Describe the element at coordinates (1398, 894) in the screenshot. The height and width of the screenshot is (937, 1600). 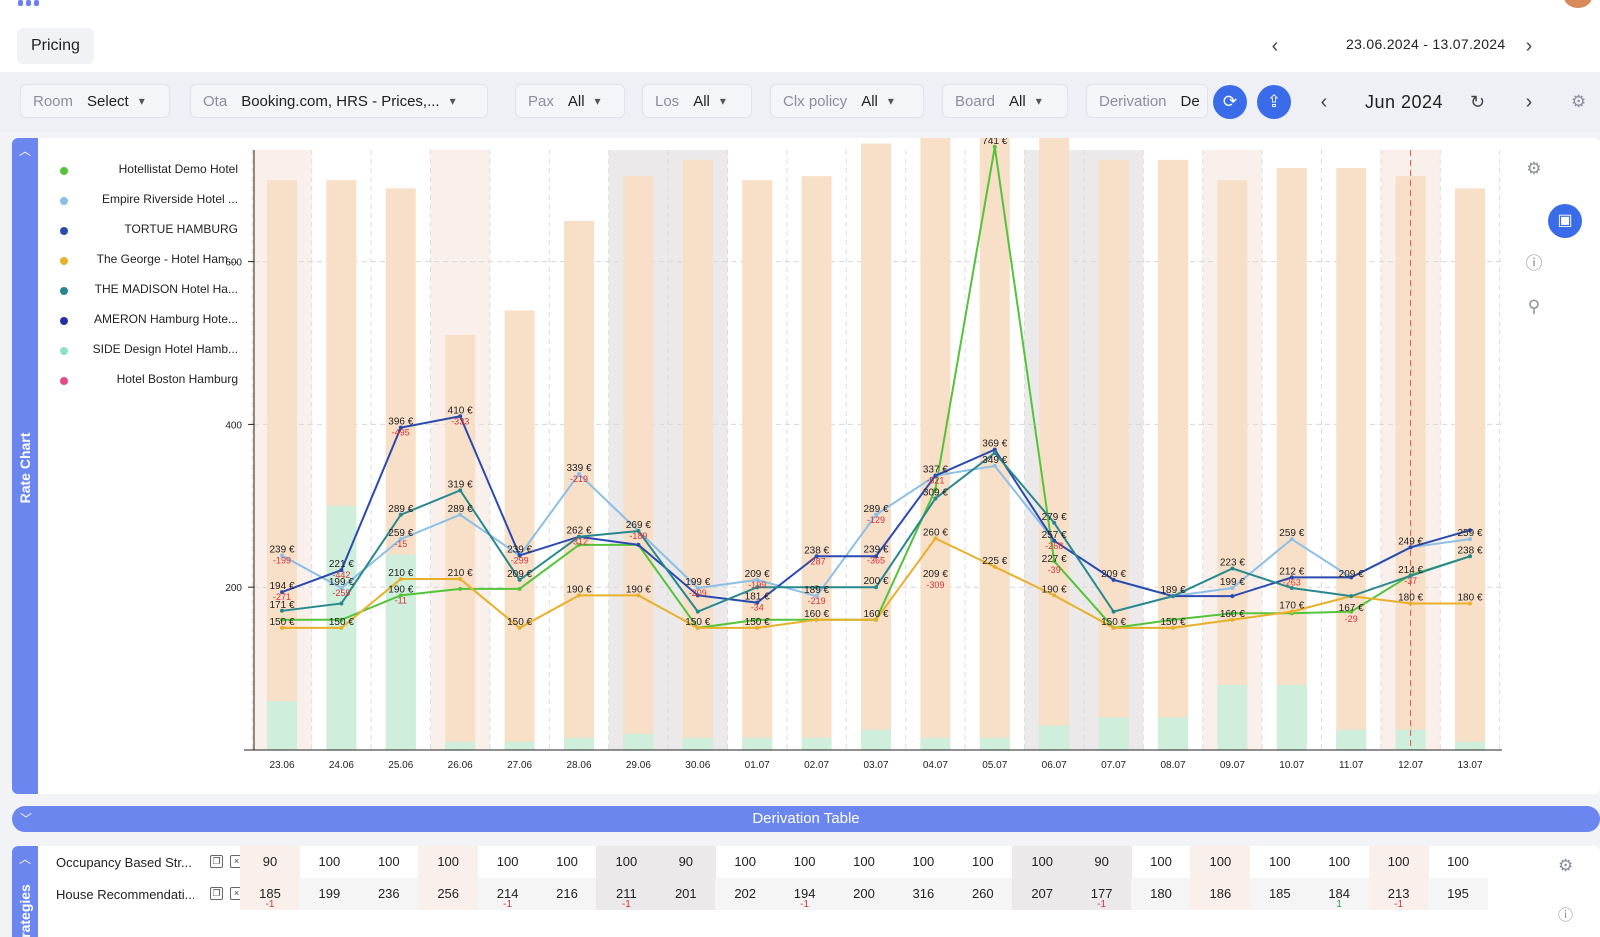
I see `strategy-cell: 213 -1` at that location.